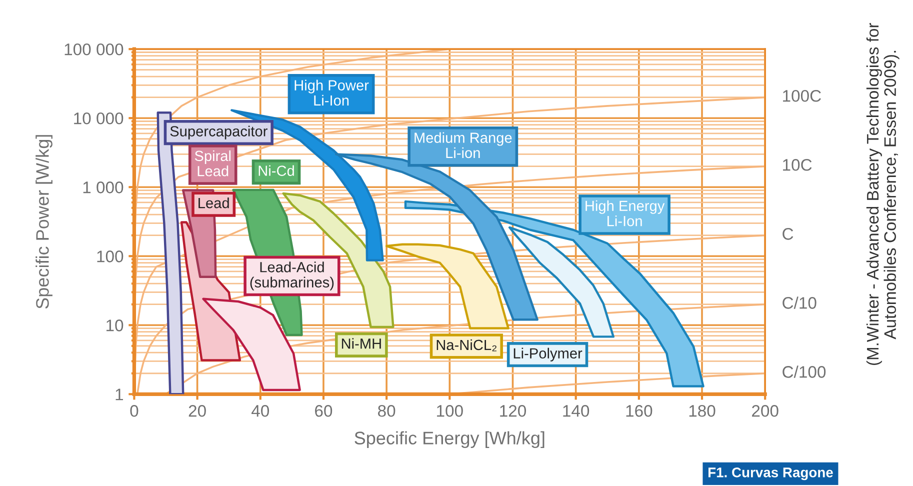 The image size is (913, 486). What do you see at coordinates (513, 411) in the screenshot?
I see `x-tick-label: 120` at bounding box center [513, 411].